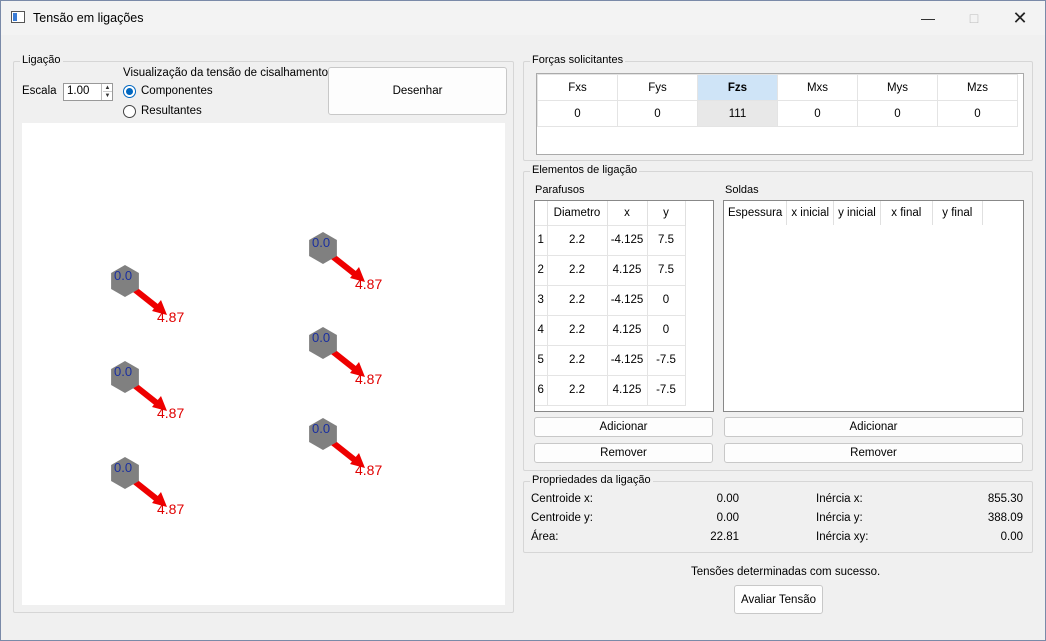  I want to click on parafusos-remover-button: Remover, so click(623, 453).